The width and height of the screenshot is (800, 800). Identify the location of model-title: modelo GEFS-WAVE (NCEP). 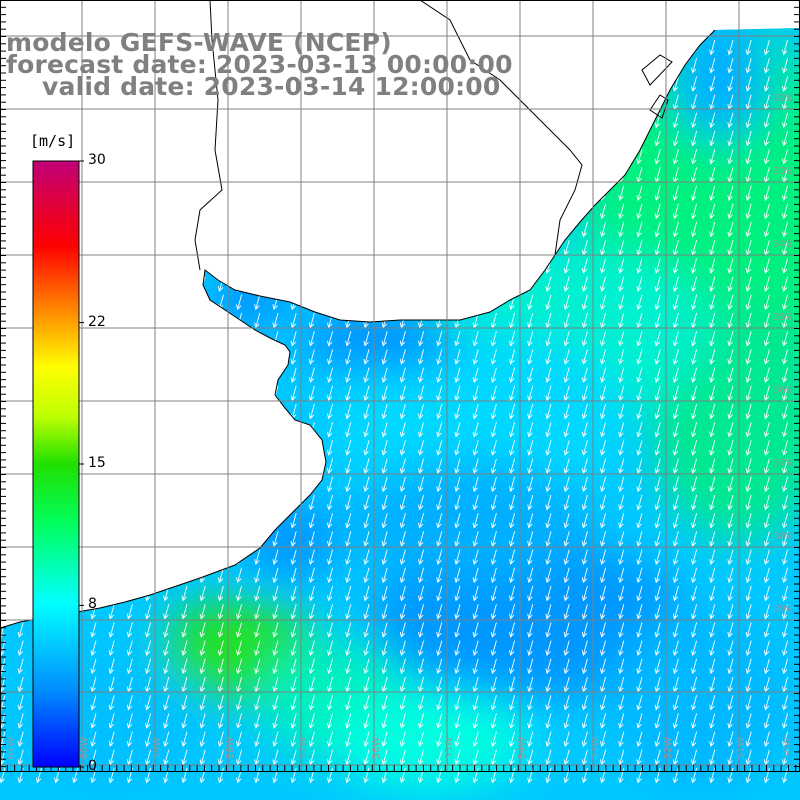
(199, 42).